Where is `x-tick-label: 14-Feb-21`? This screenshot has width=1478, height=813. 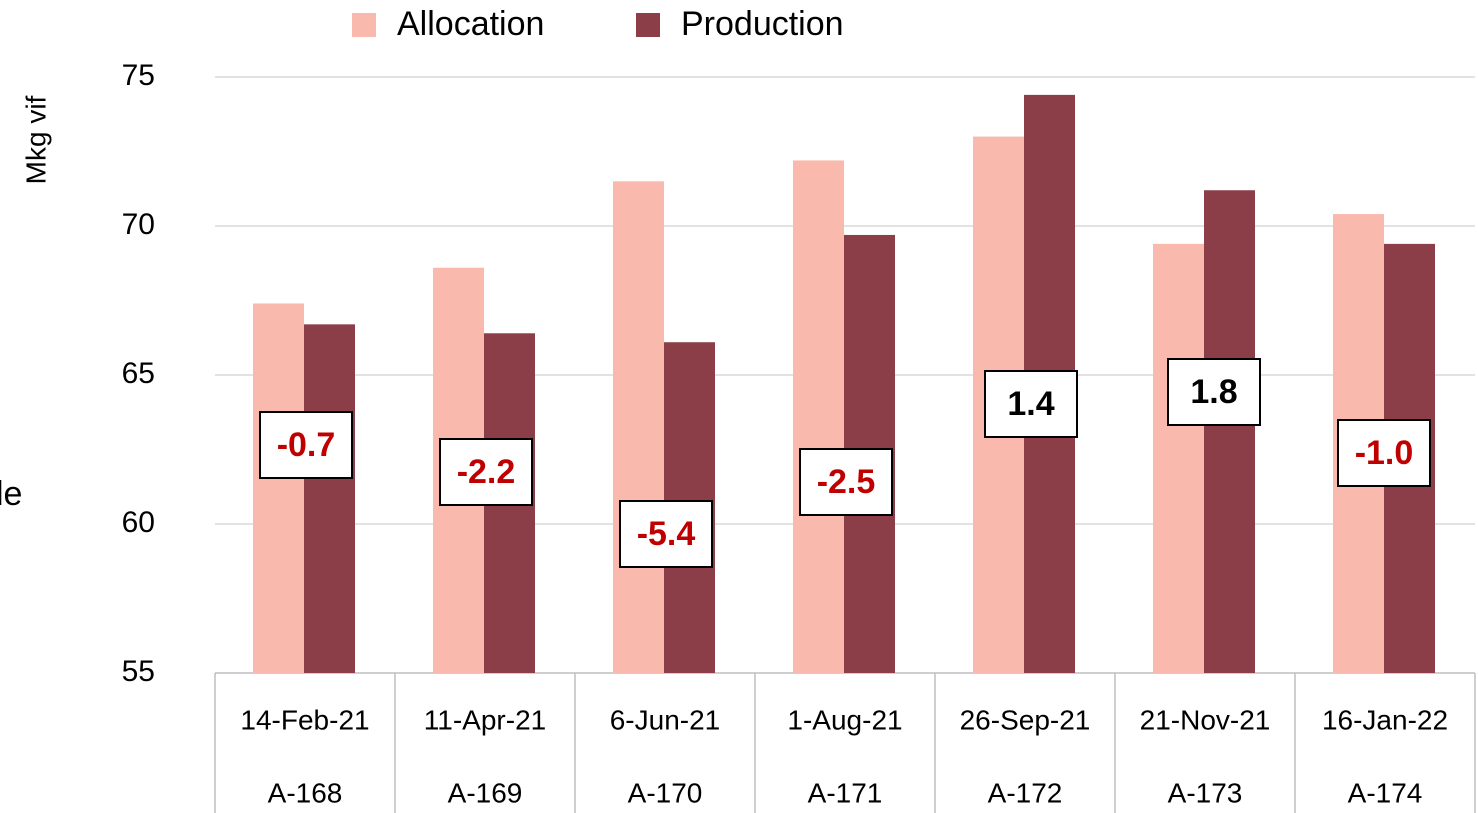
x-tick-label: 14-Feb-21 is located at coordinates (304, 719).